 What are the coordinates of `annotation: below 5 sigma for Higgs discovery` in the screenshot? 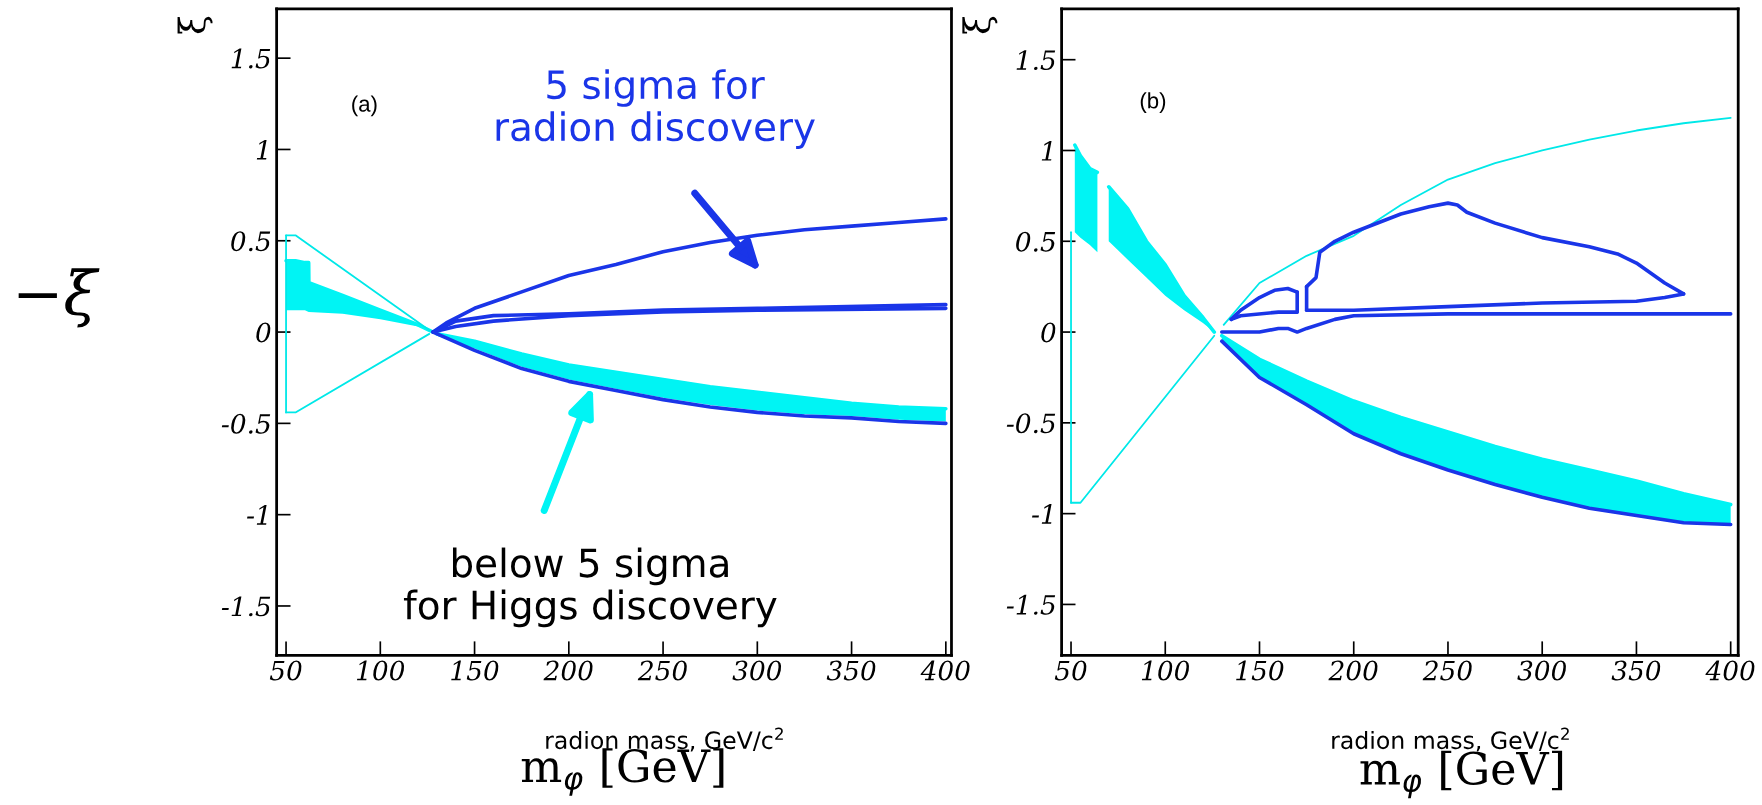 It's located at (590, 587).